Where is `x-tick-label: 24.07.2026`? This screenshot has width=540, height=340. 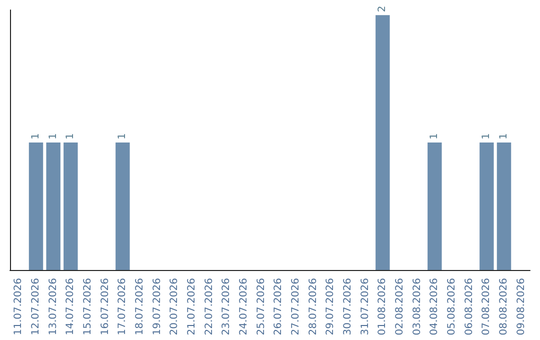 x-tick-label: 24.07.2026 is located at coordinates (244, 307).